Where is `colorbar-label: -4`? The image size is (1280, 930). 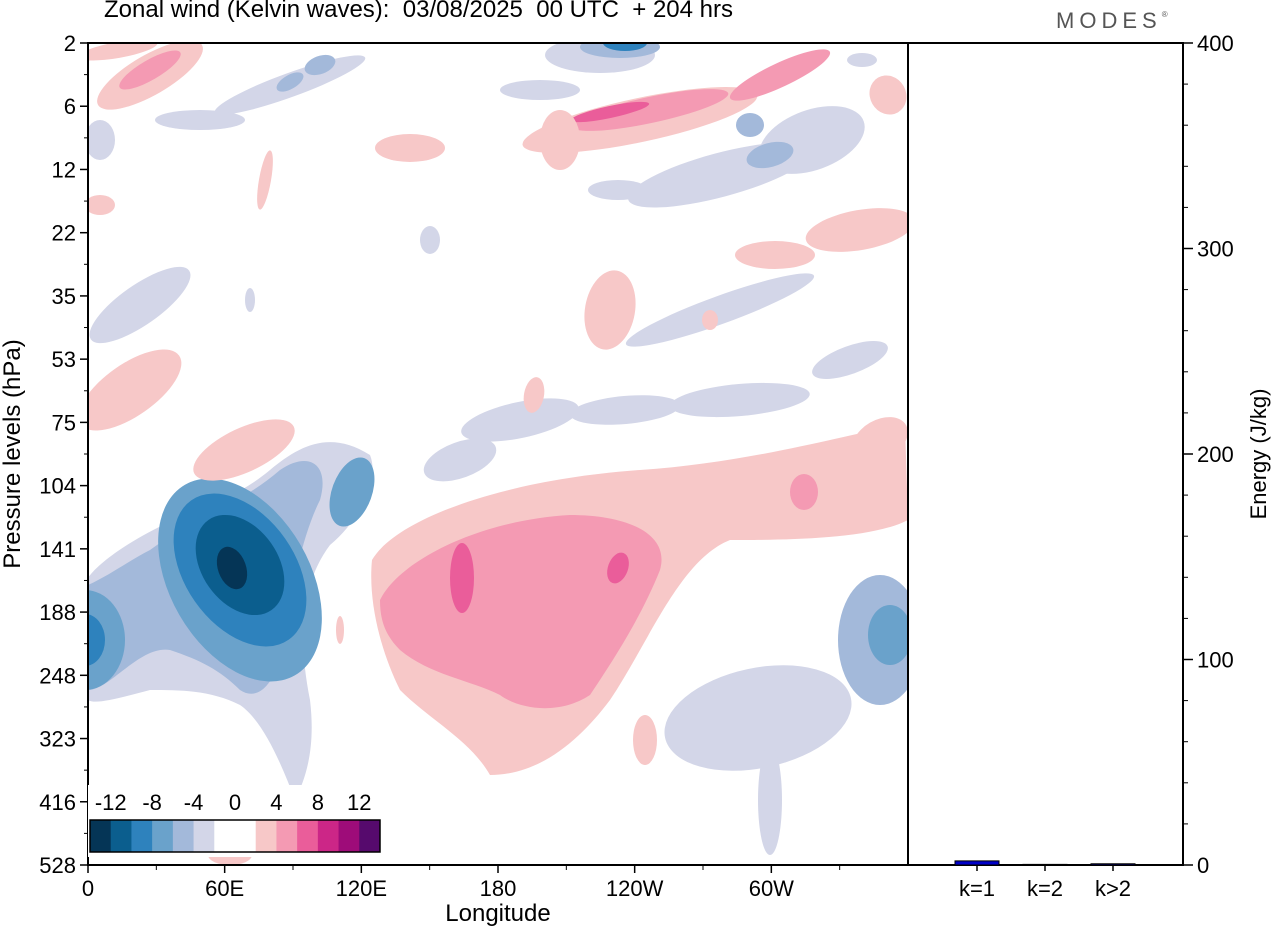 colorbar-label: -4 is located at coordinates (194, 802).